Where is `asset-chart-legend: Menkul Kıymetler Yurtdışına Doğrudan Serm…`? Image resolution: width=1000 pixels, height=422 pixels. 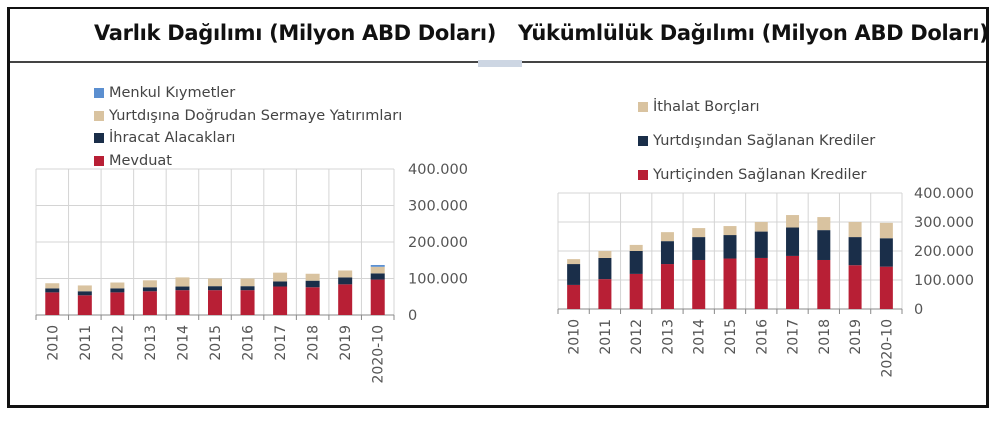 asset-chart-legend: Menkul Kıymetler Yurtdışına Doğrudan Serm… is located at coordinates (248, 127).